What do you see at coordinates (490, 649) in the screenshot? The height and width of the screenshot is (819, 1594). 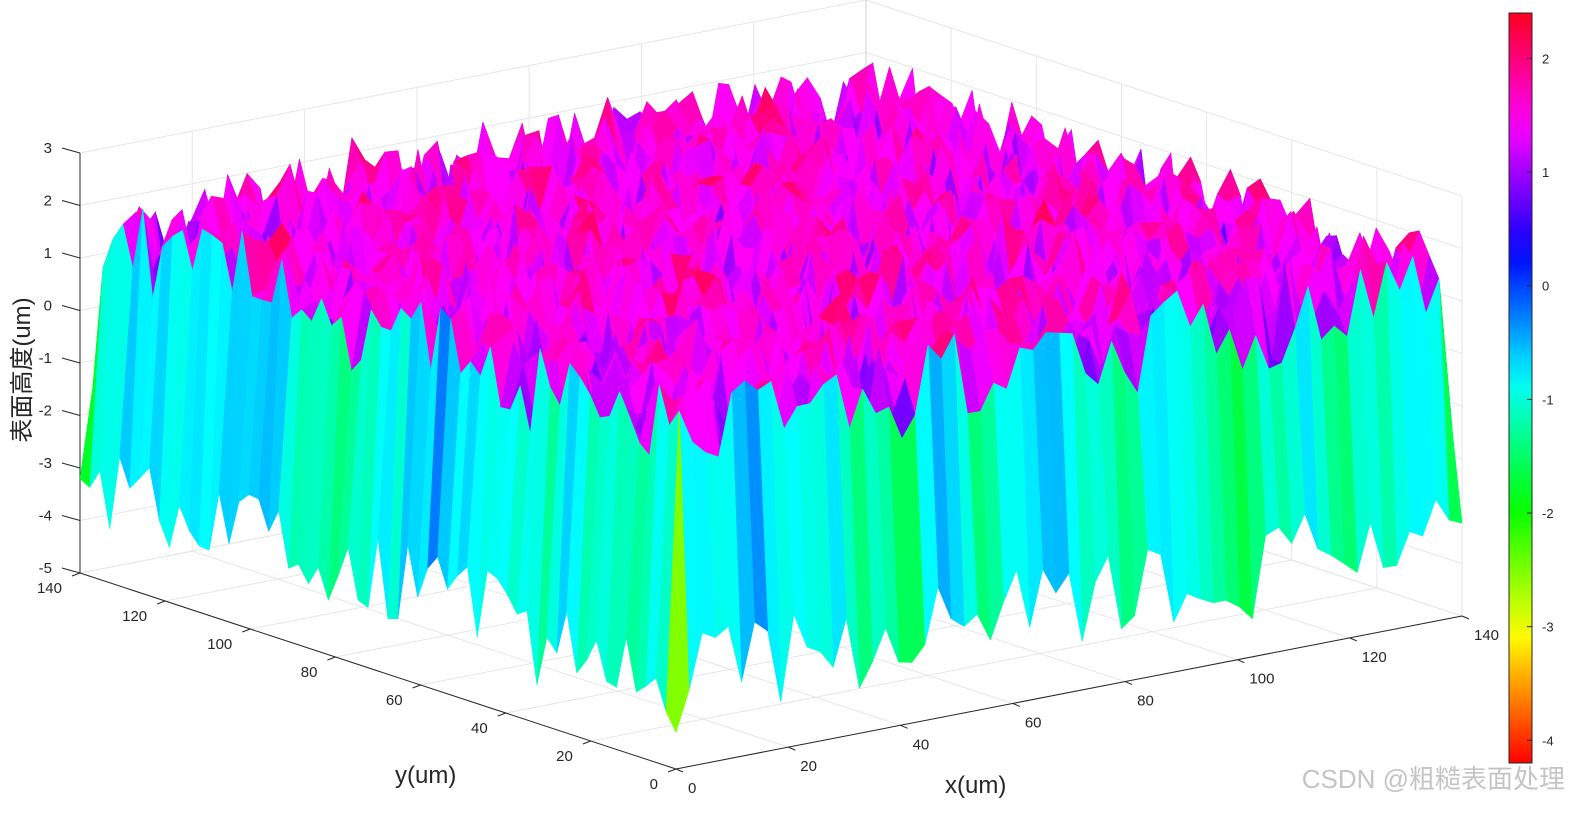 I see `floor-grid-line-x` at bounding box center [490, 649].